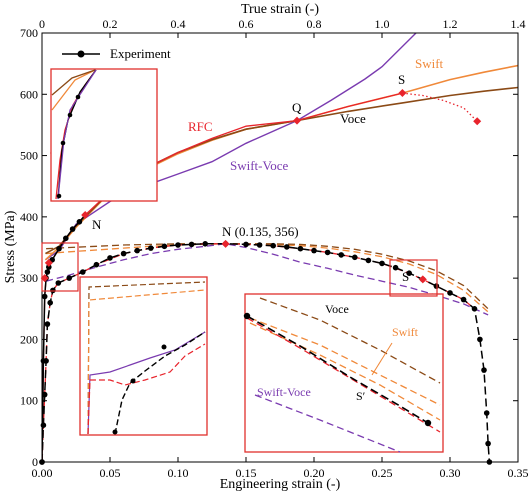 The image size is (530, 492). I want to click on y-tick-label: 0, so click(35, 462).